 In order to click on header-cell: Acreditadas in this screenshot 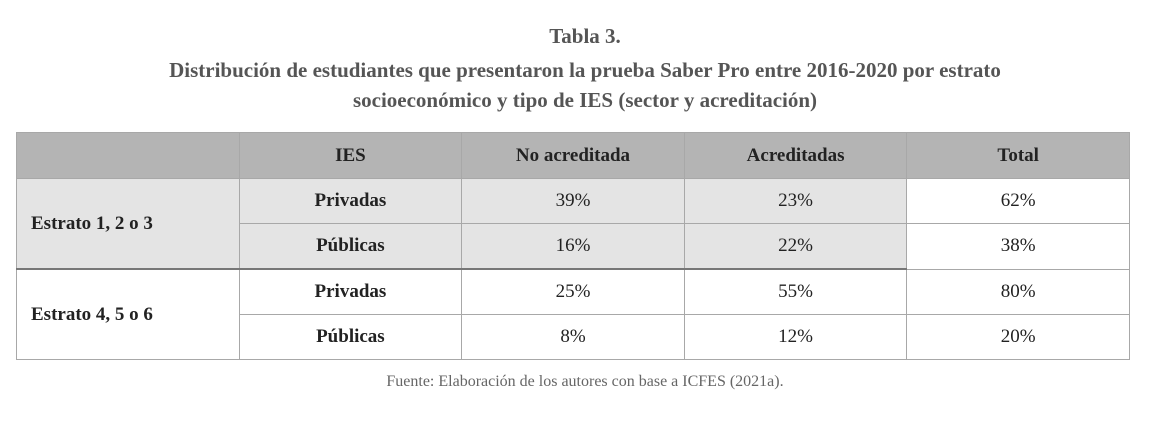, I will do `click(795, 155)`.